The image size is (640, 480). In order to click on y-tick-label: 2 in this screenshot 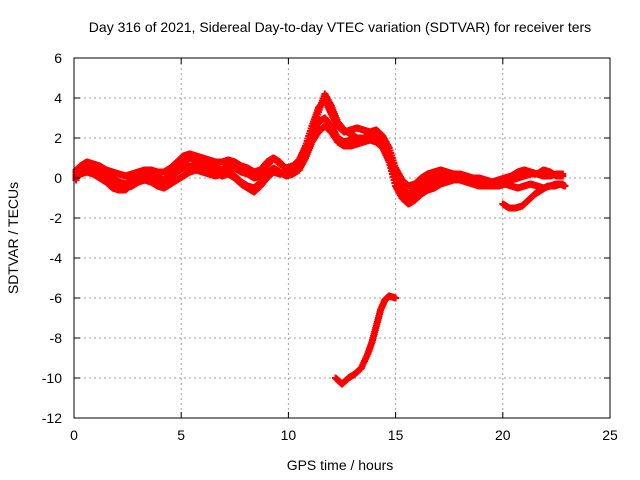, I will do `click(58, 138)`.